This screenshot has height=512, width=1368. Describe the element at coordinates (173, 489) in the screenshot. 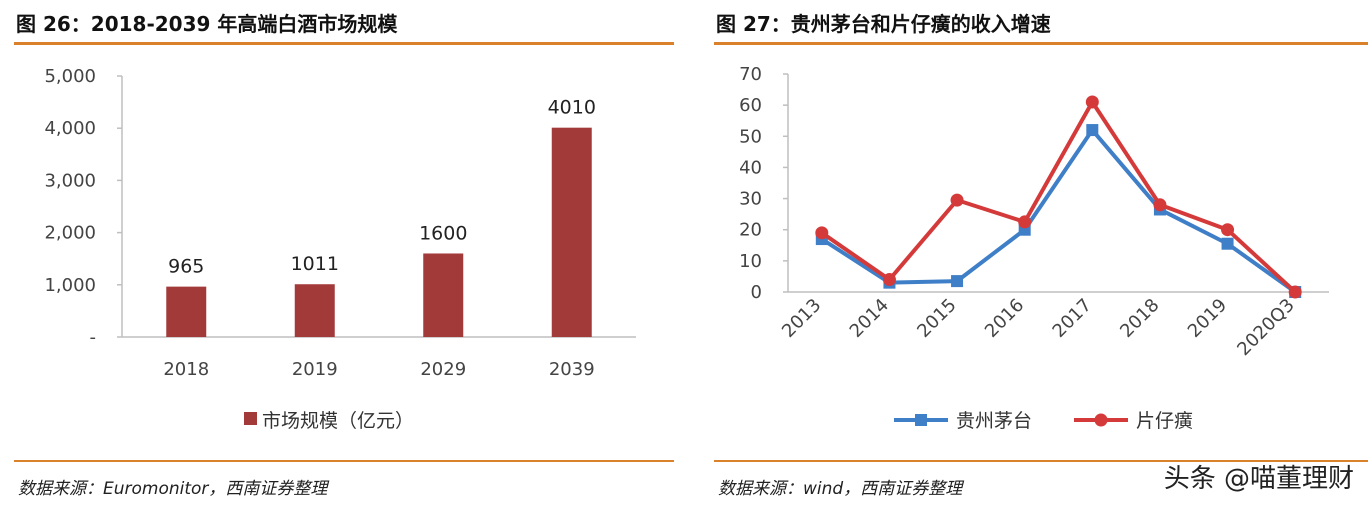

I see `left-source-note: 数据来源：Euromonitor，西南证券整理` at that location.